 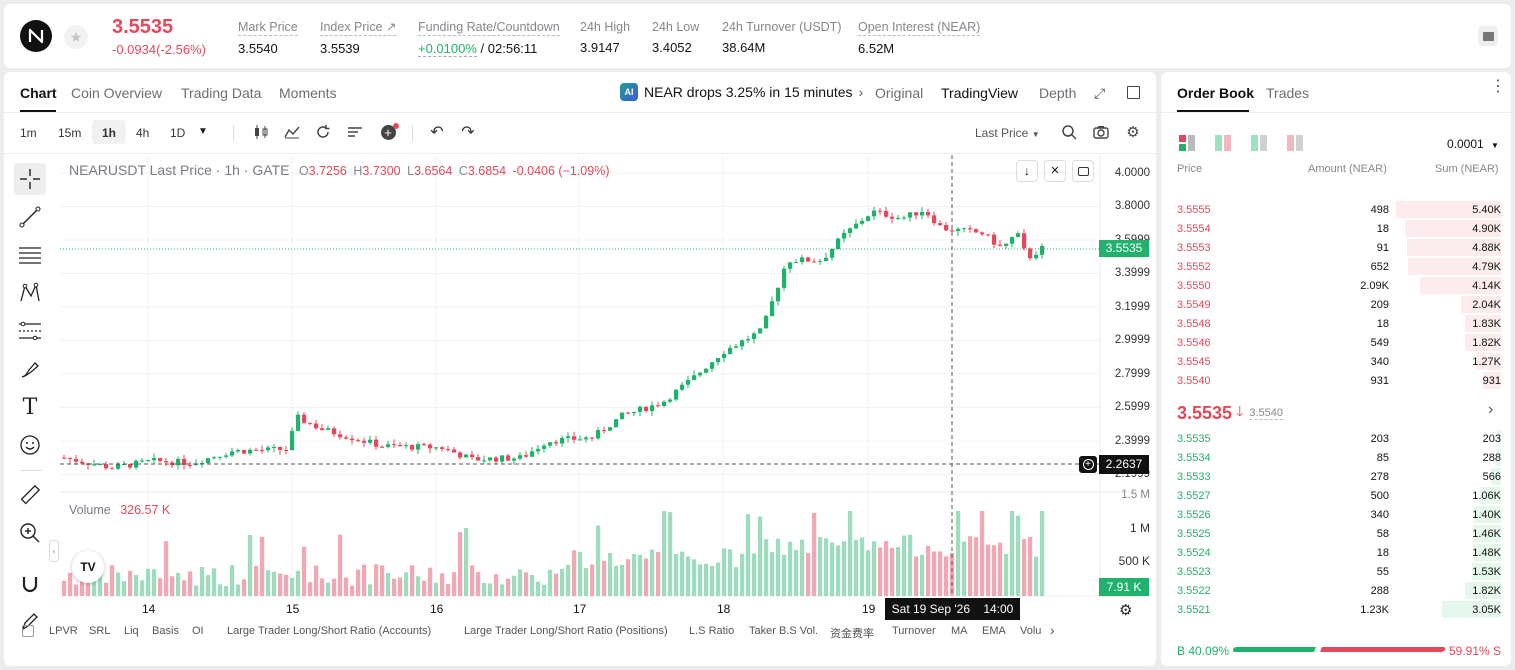 What do you see at coordinates (914, 631) in the screenshot?
I see `indicator-item: Turnover` at bounding box center [914, 631].